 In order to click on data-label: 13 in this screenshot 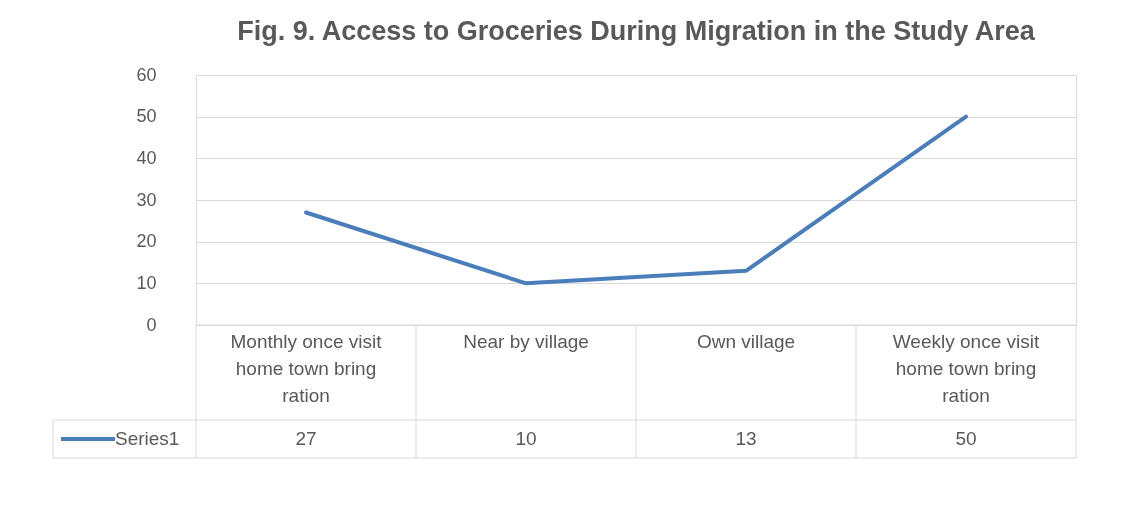, I will do `click(746, 438)`.